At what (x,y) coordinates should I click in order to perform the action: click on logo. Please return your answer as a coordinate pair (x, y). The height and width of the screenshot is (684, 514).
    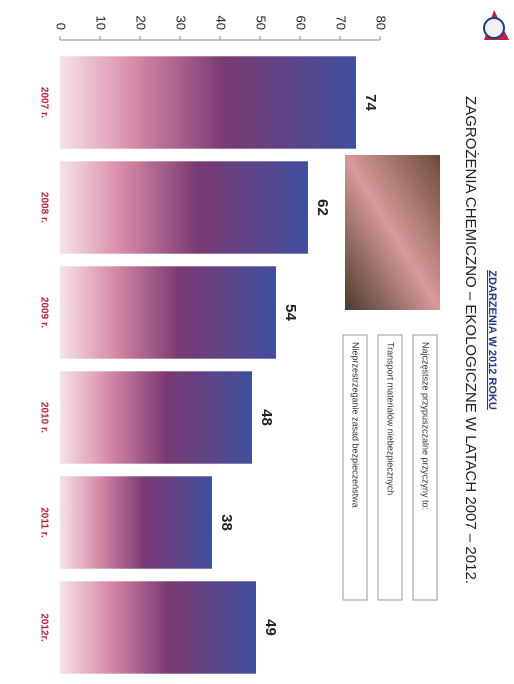
    Looking at the image, I should click on (496, 25).